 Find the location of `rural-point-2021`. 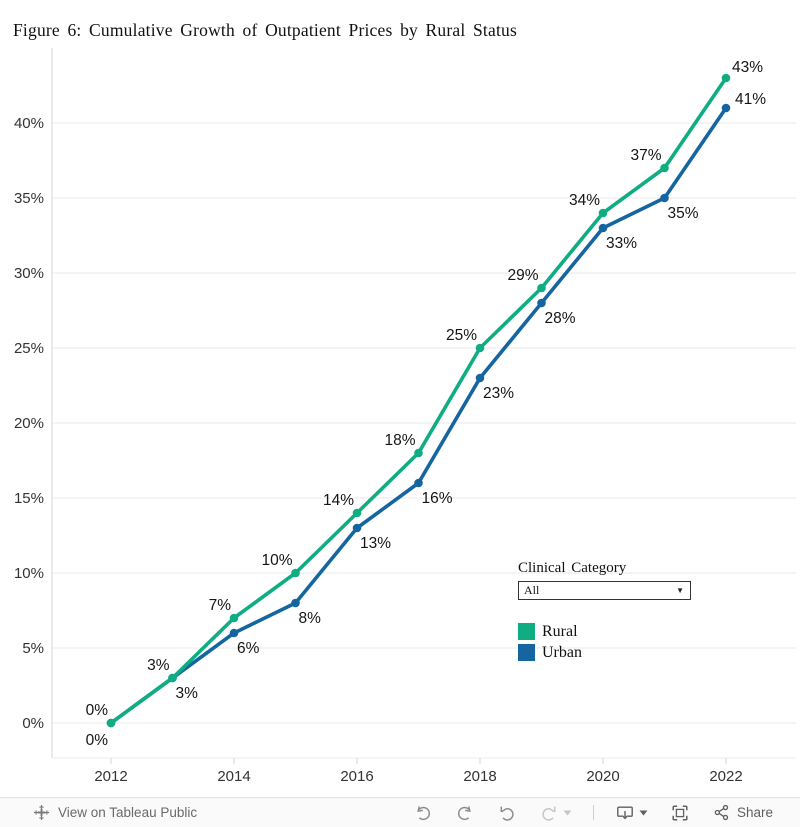

rural-point-2021 is located at coordinates (664, 168).